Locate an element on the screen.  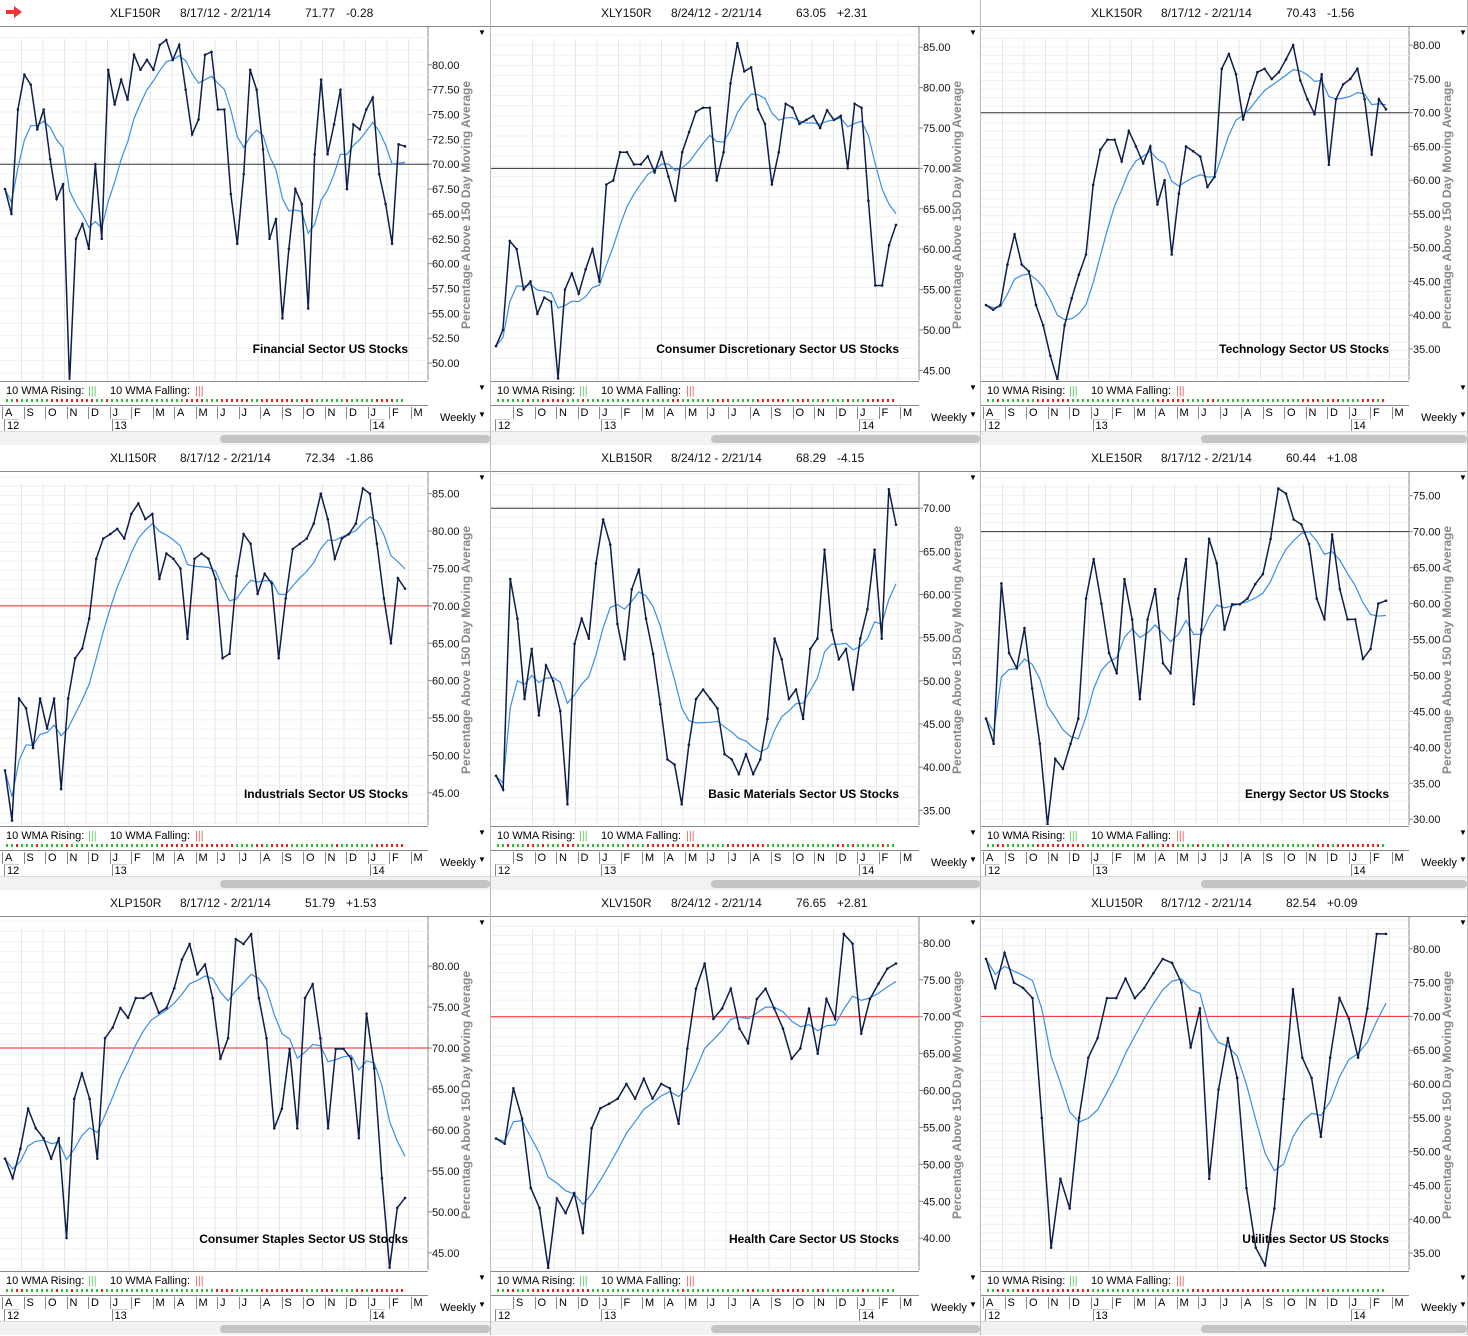
month-label: N is located at coordinates (1052, 1303).